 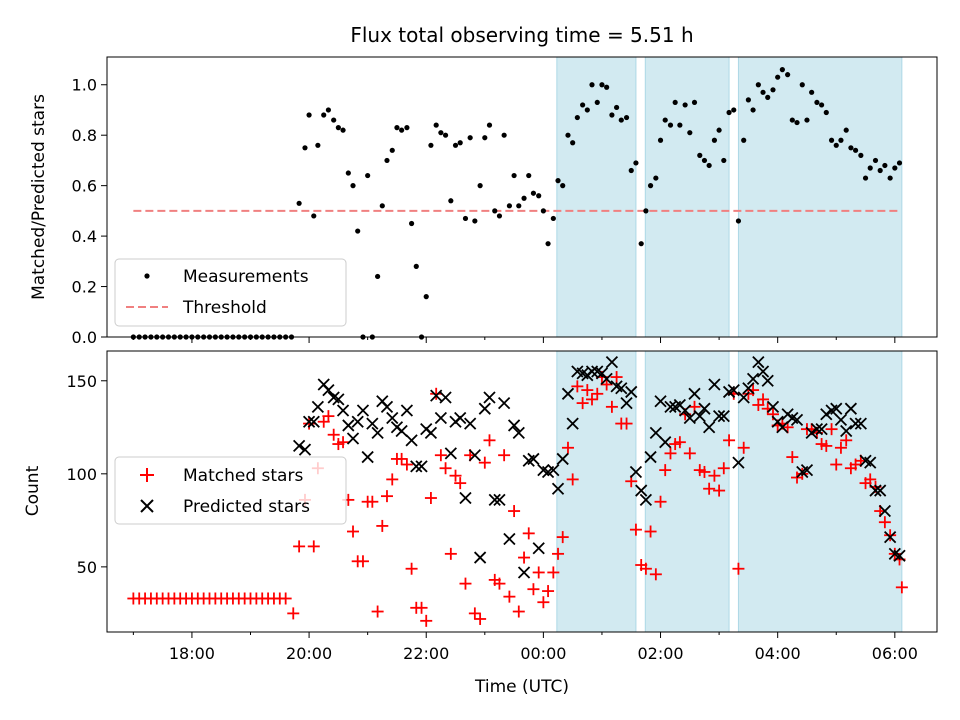 I want to click on x-tick-label: 00:00, so click(x=543, y=653).